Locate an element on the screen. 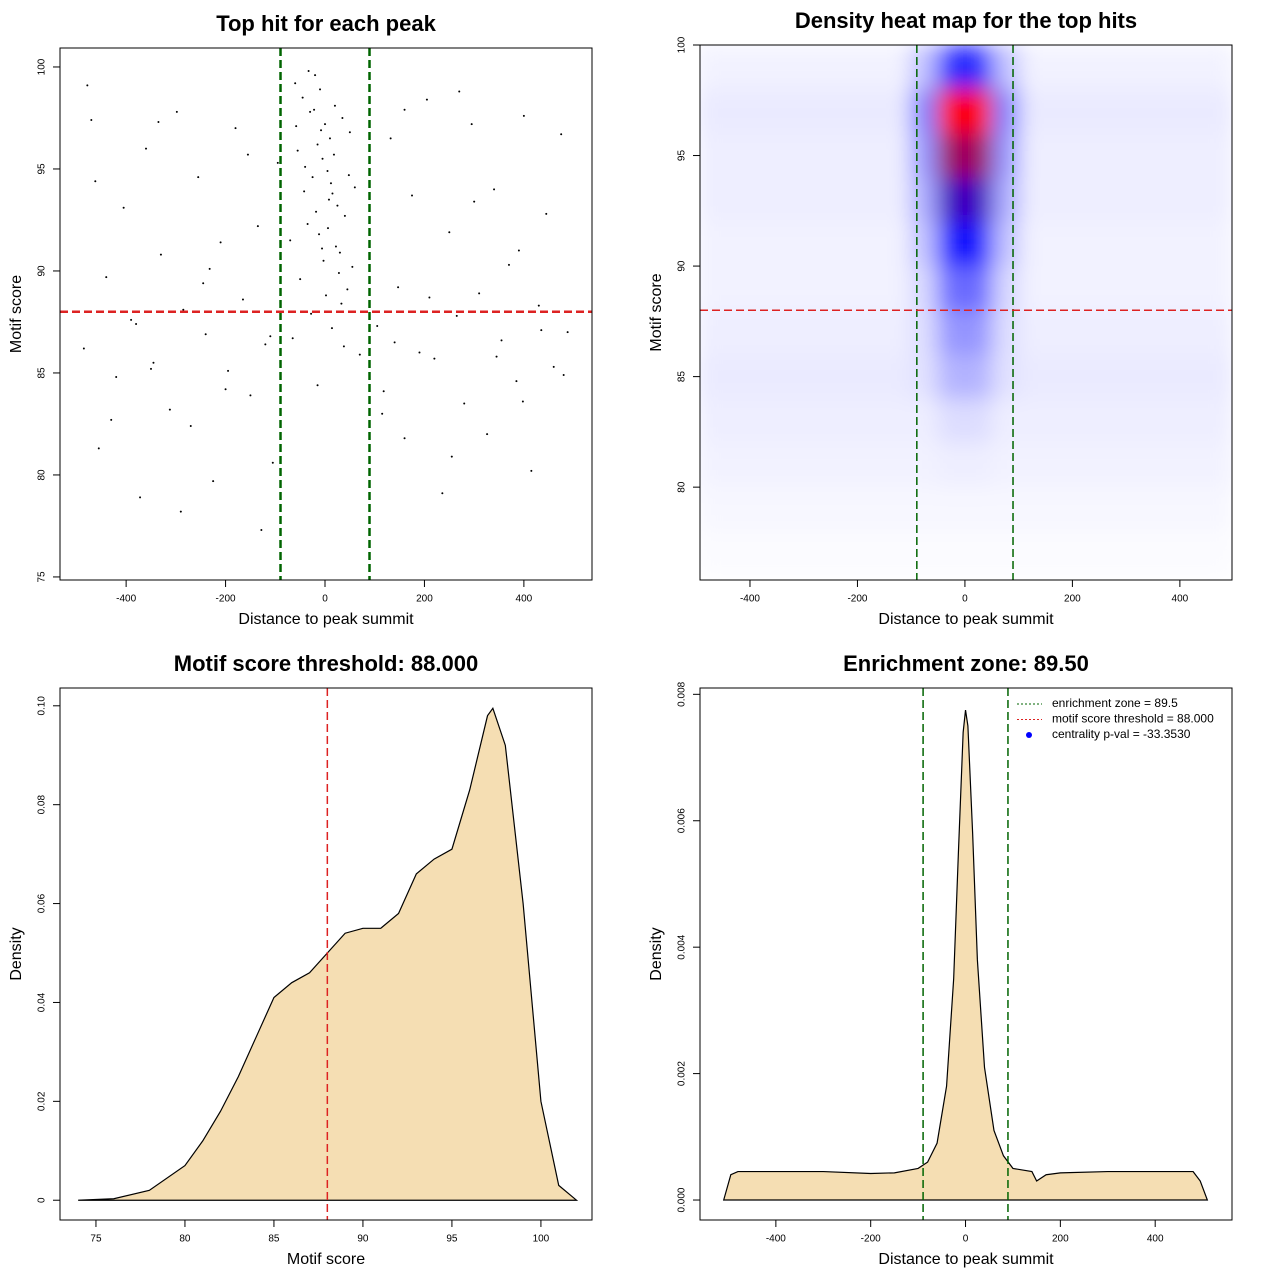 The image size is (1280, 1280). chart-title: Enrichment zone: 89.50 is located at coordinates (966, 663).